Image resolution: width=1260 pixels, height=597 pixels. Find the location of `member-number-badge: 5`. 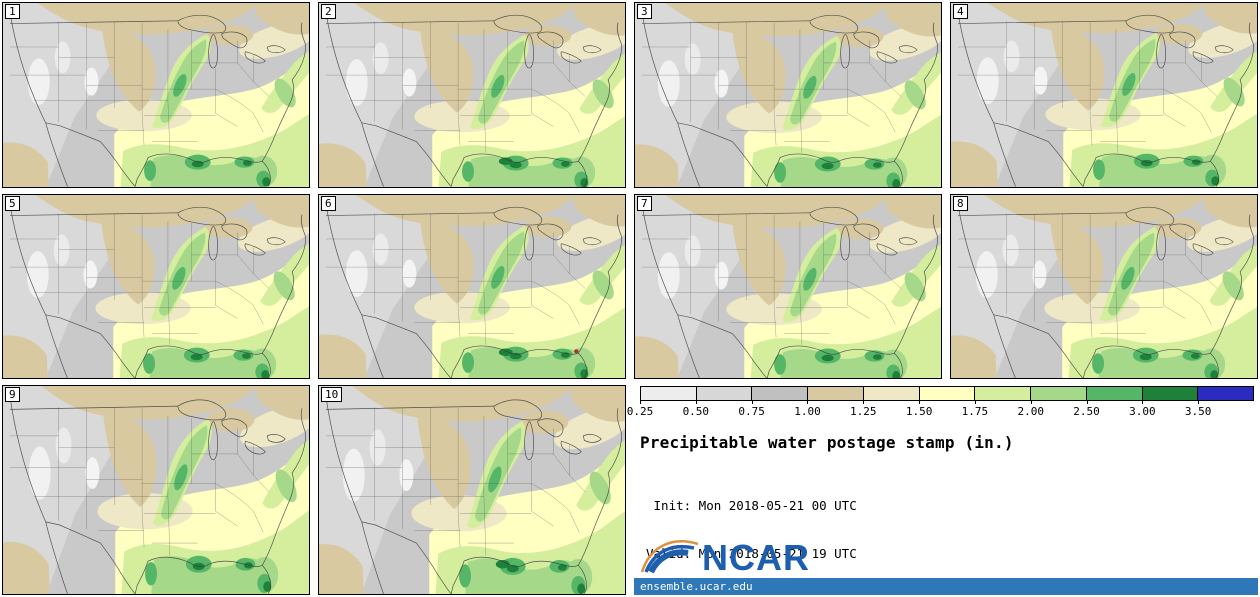

member-number-badge: 5 is located at coordinates (12, 203).